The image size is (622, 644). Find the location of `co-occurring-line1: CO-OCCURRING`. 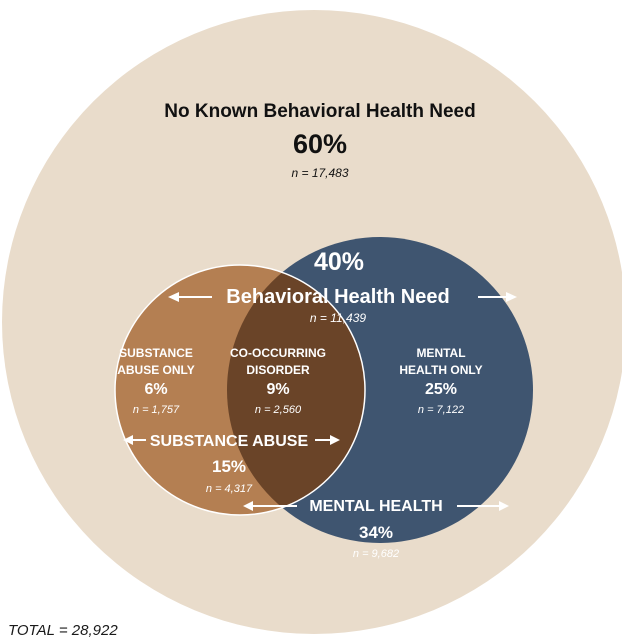

co-occurring-line1: CO-OCCURRING is located at coordinates (278, 353).